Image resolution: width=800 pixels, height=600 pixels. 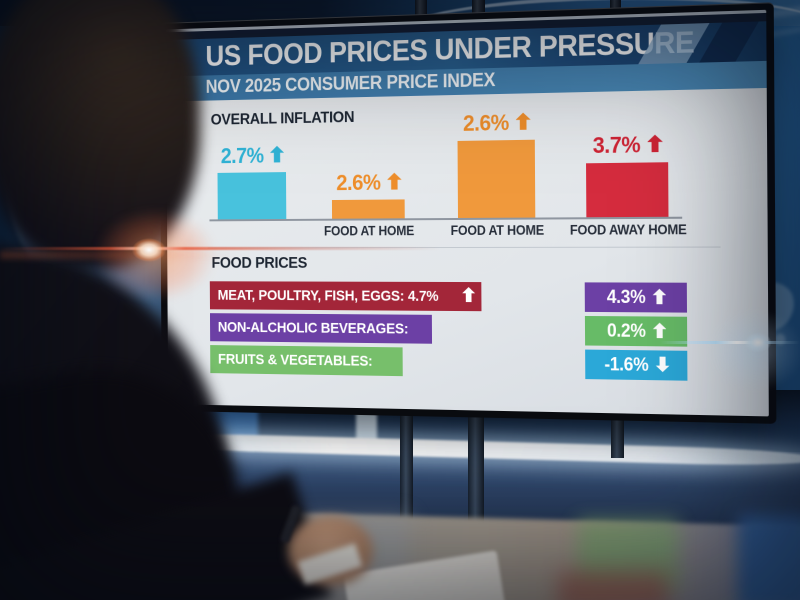 What do you see at coordinates (626, 364) in the screenshot?
I see `badge-value: -1.6%` at bounding box center [626, 364].